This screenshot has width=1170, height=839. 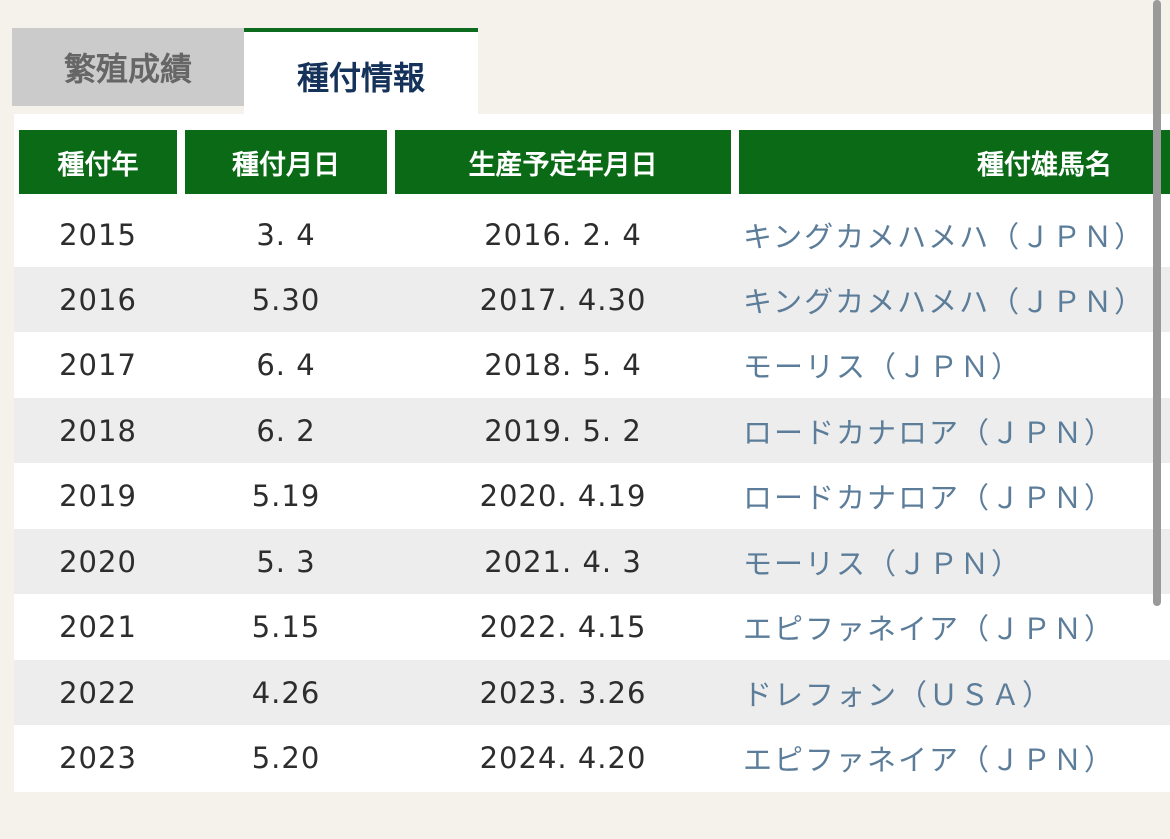 What do you see at coordinates (361, 71) in the screenshot?
I see `tab-covering-info: 種付情報` at bounding box center [361, 71].